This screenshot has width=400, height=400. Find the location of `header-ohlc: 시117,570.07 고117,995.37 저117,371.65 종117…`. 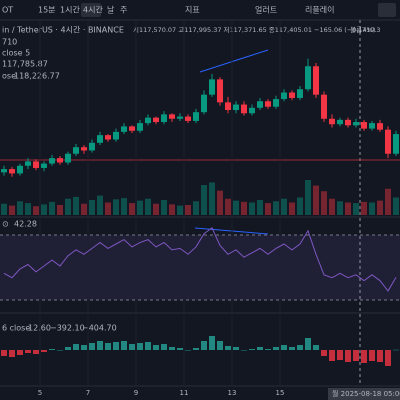

header-ohlc: 시117,570.07 고117,995.37 저117,371.65 종117… is located at coordinates (254, 29).